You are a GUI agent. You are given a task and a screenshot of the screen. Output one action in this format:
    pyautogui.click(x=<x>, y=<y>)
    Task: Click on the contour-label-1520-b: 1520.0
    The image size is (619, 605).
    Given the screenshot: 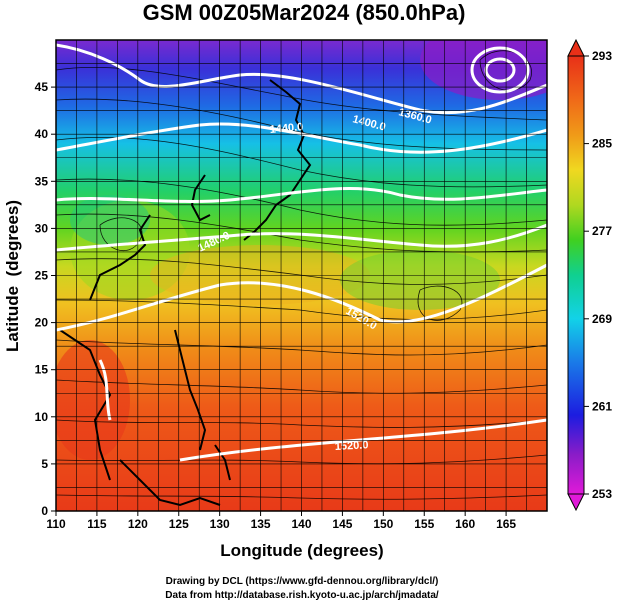 What is the action you would take?
    pyautogui.click(x=352, y=446)
    